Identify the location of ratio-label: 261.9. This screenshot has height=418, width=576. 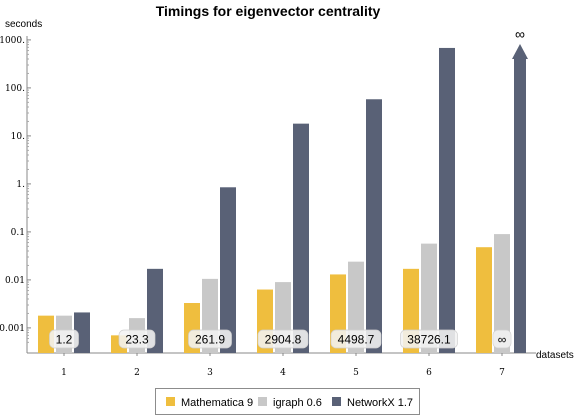
(210, 340).